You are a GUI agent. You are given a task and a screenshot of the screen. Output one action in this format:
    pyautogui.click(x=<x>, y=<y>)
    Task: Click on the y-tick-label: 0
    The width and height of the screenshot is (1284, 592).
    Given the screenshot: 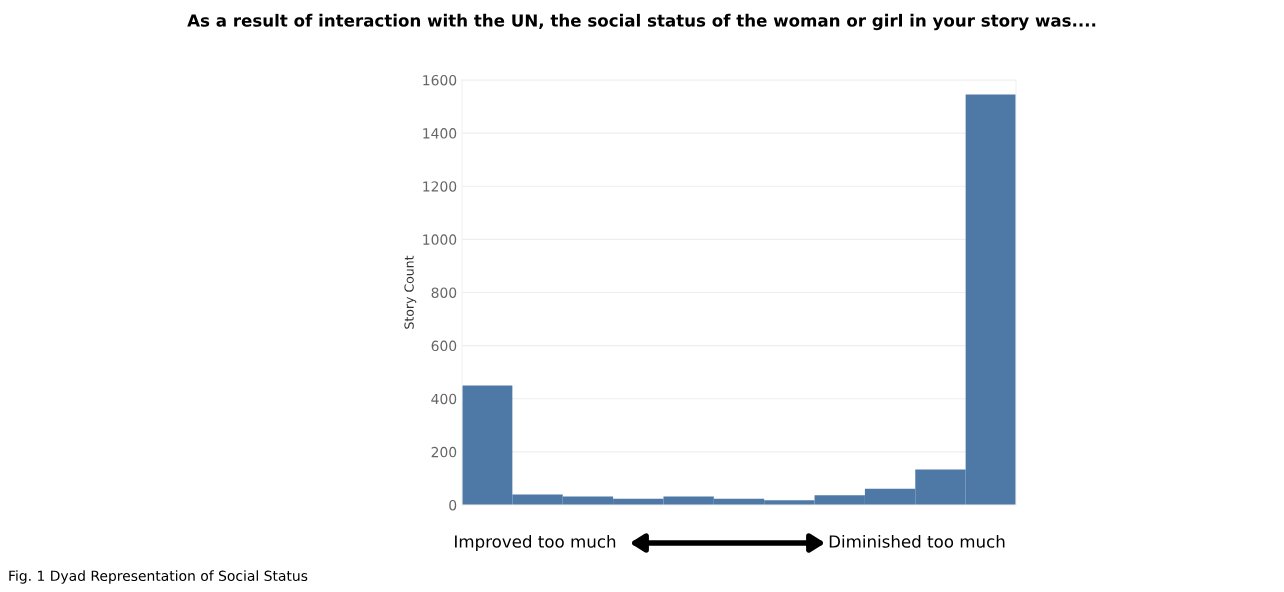 What is the action you would take?
    pyautogui.click(x=453, y=505)
    